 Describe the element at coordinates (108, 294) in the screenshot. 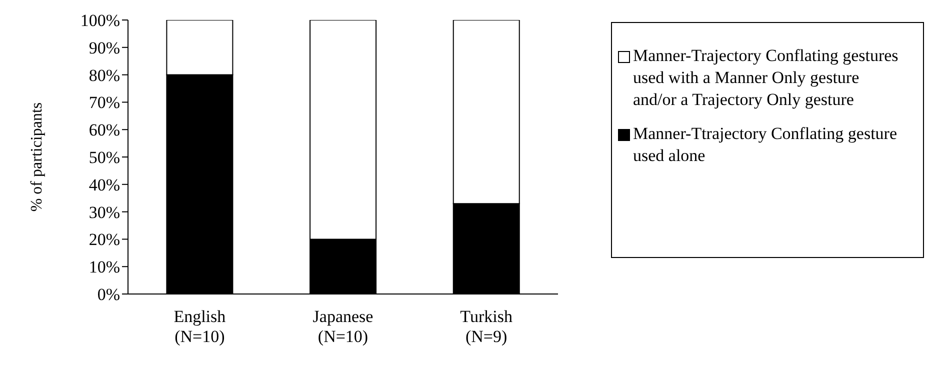

I see `y-tick-label: 0%` at that location.